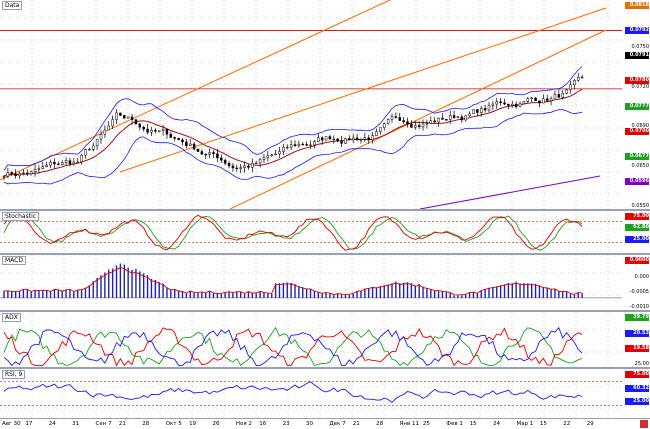 The height and width of the screenshot is (429, 650). I want to click on stochastic-scale: 75.00 62.80 25.00, so click(636, 232).